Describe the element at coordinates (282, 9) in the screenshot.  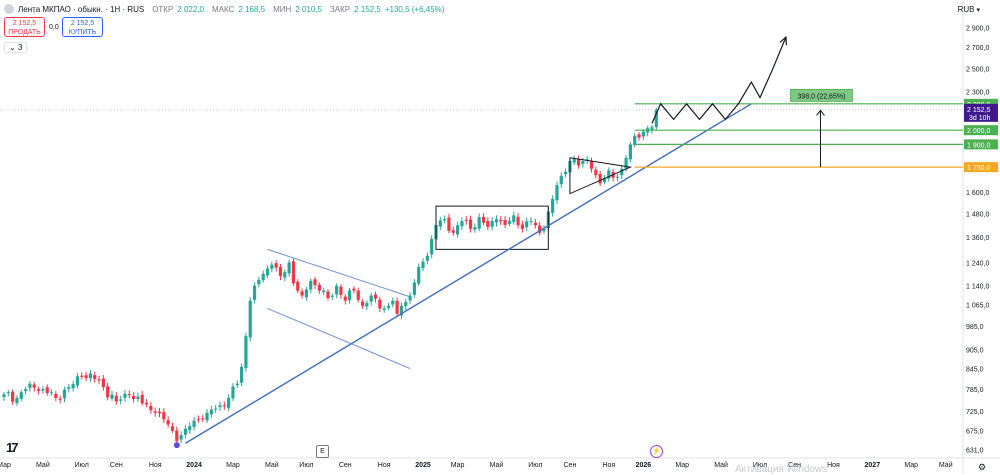
I see `low-label: МИН` at that location.